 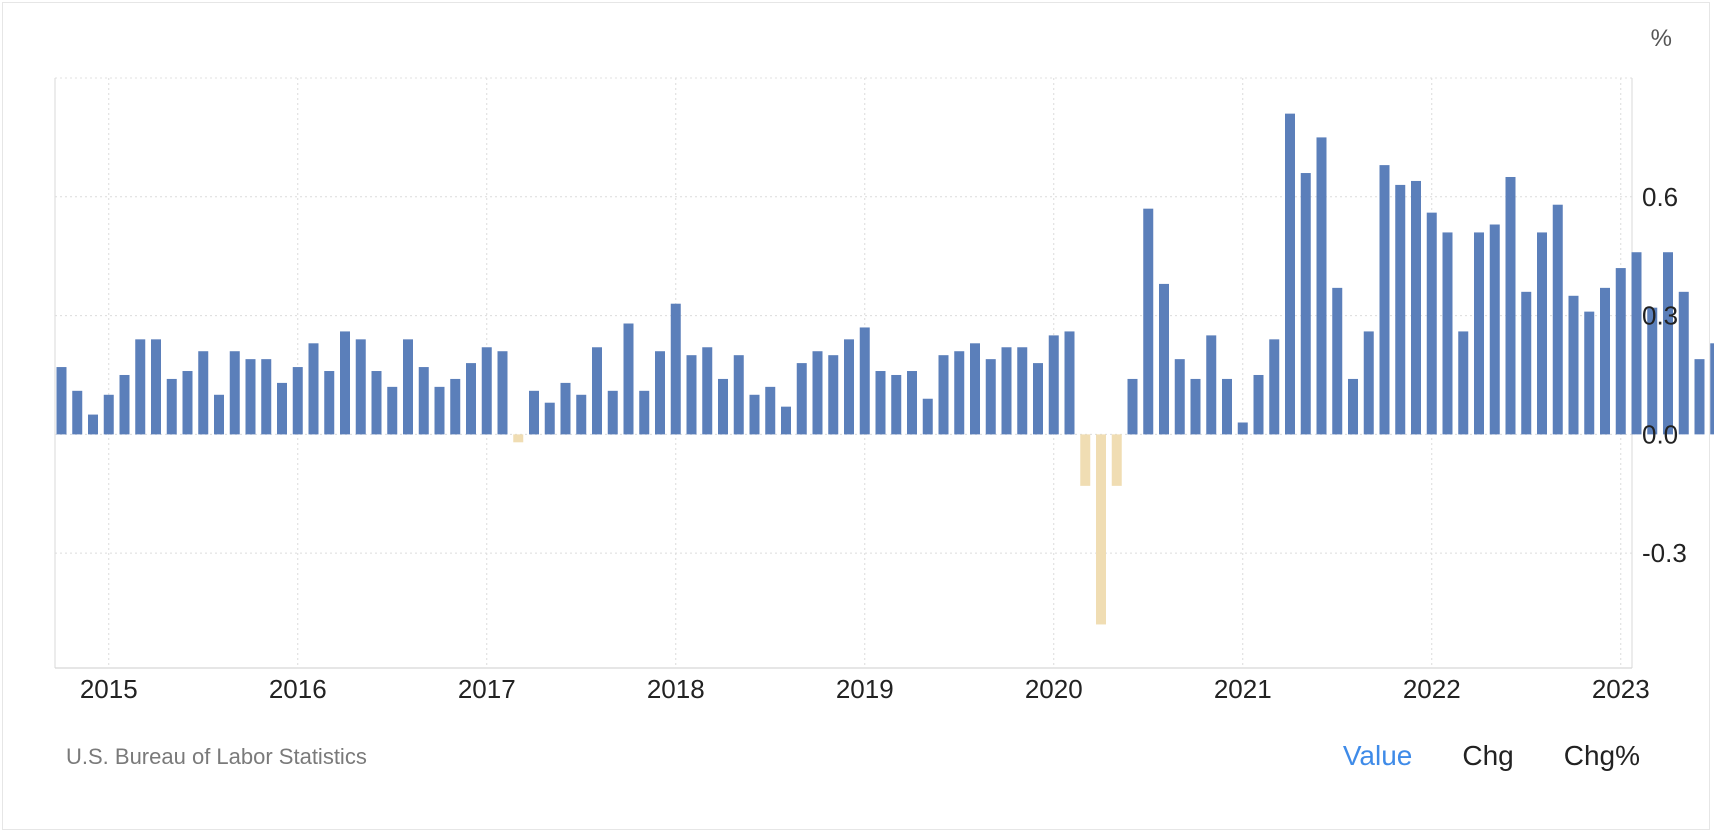 I want to click on mode-chg-percent-button: Chg%, so click(x=1601, y=755).